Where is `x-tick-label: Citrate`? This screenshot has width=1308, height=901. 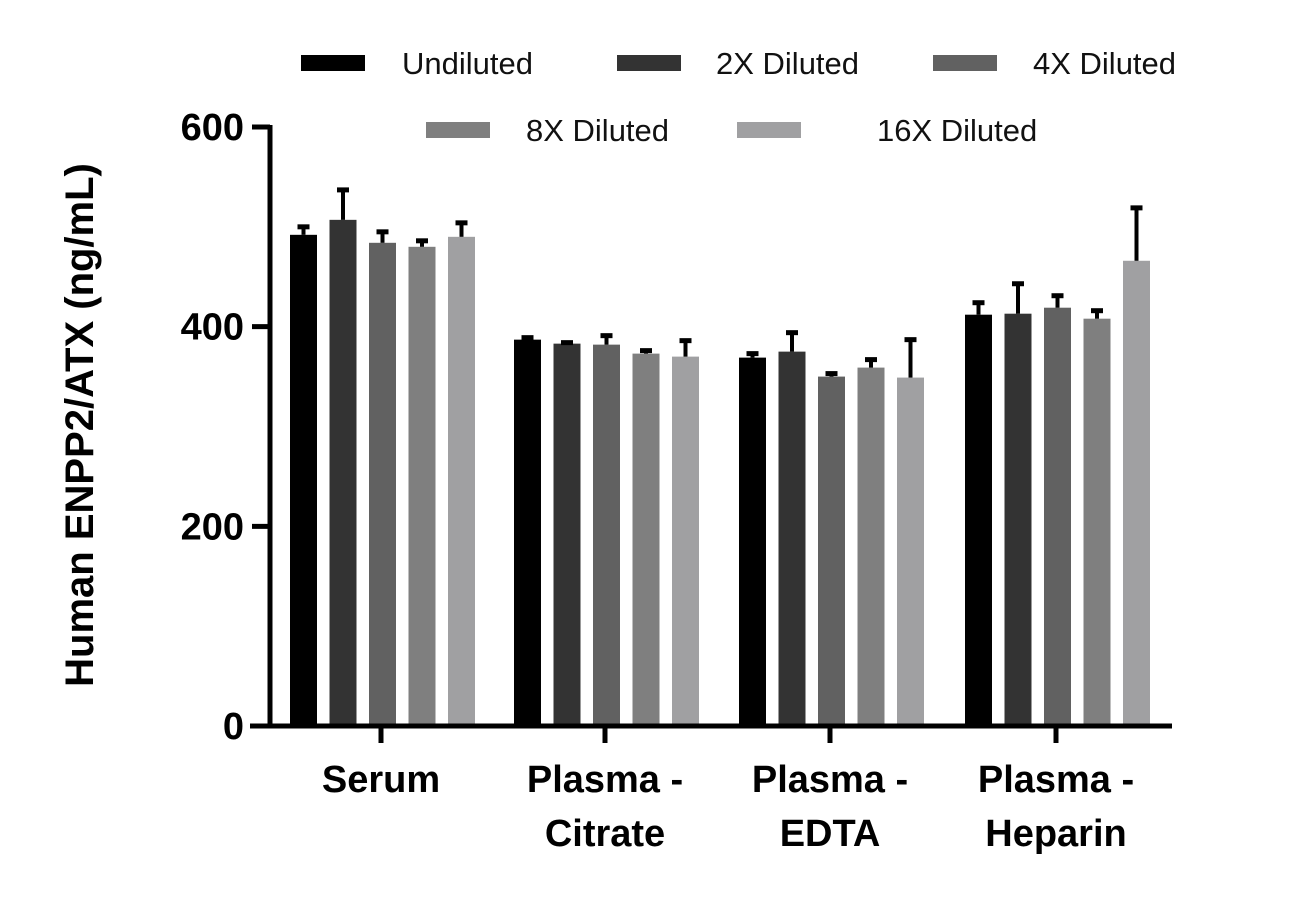
x-tick-label: Citrate is located at coordinates (605, 834).